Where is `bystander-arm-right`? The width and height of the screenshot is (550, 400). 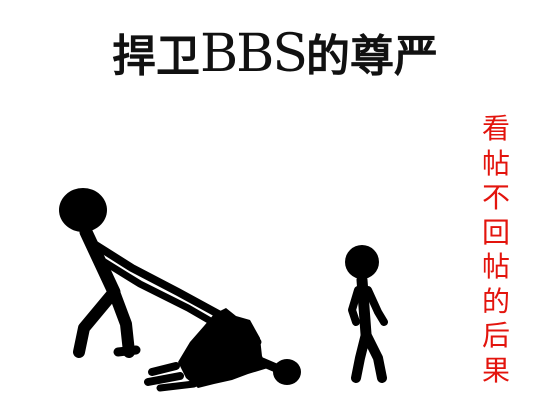 bystander-arm-right is located at coordinates (376, 306).